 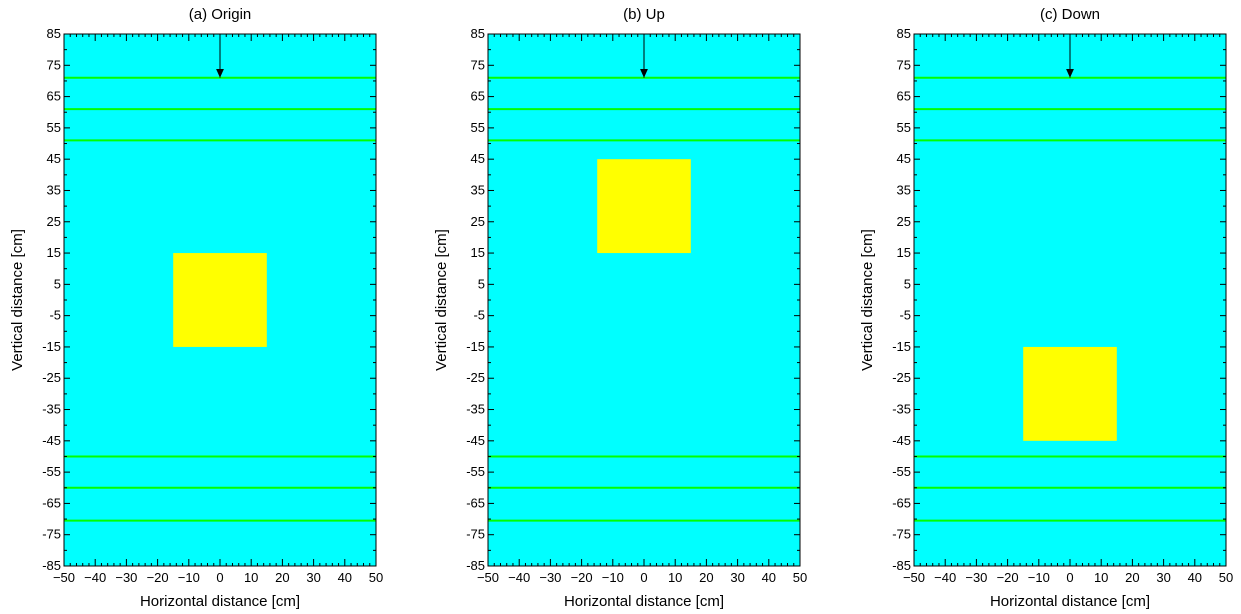 I want to click on panel-title: (b) Up, so click(x=644, y=14).